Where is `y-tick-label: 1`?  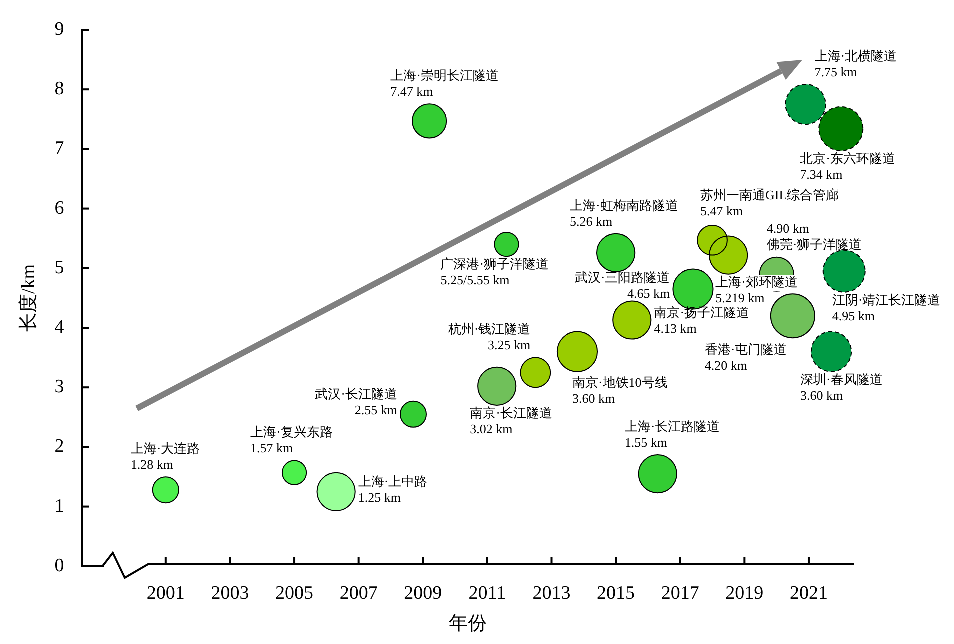 y-tick-label: 1 is located at coordinates (59, 506).